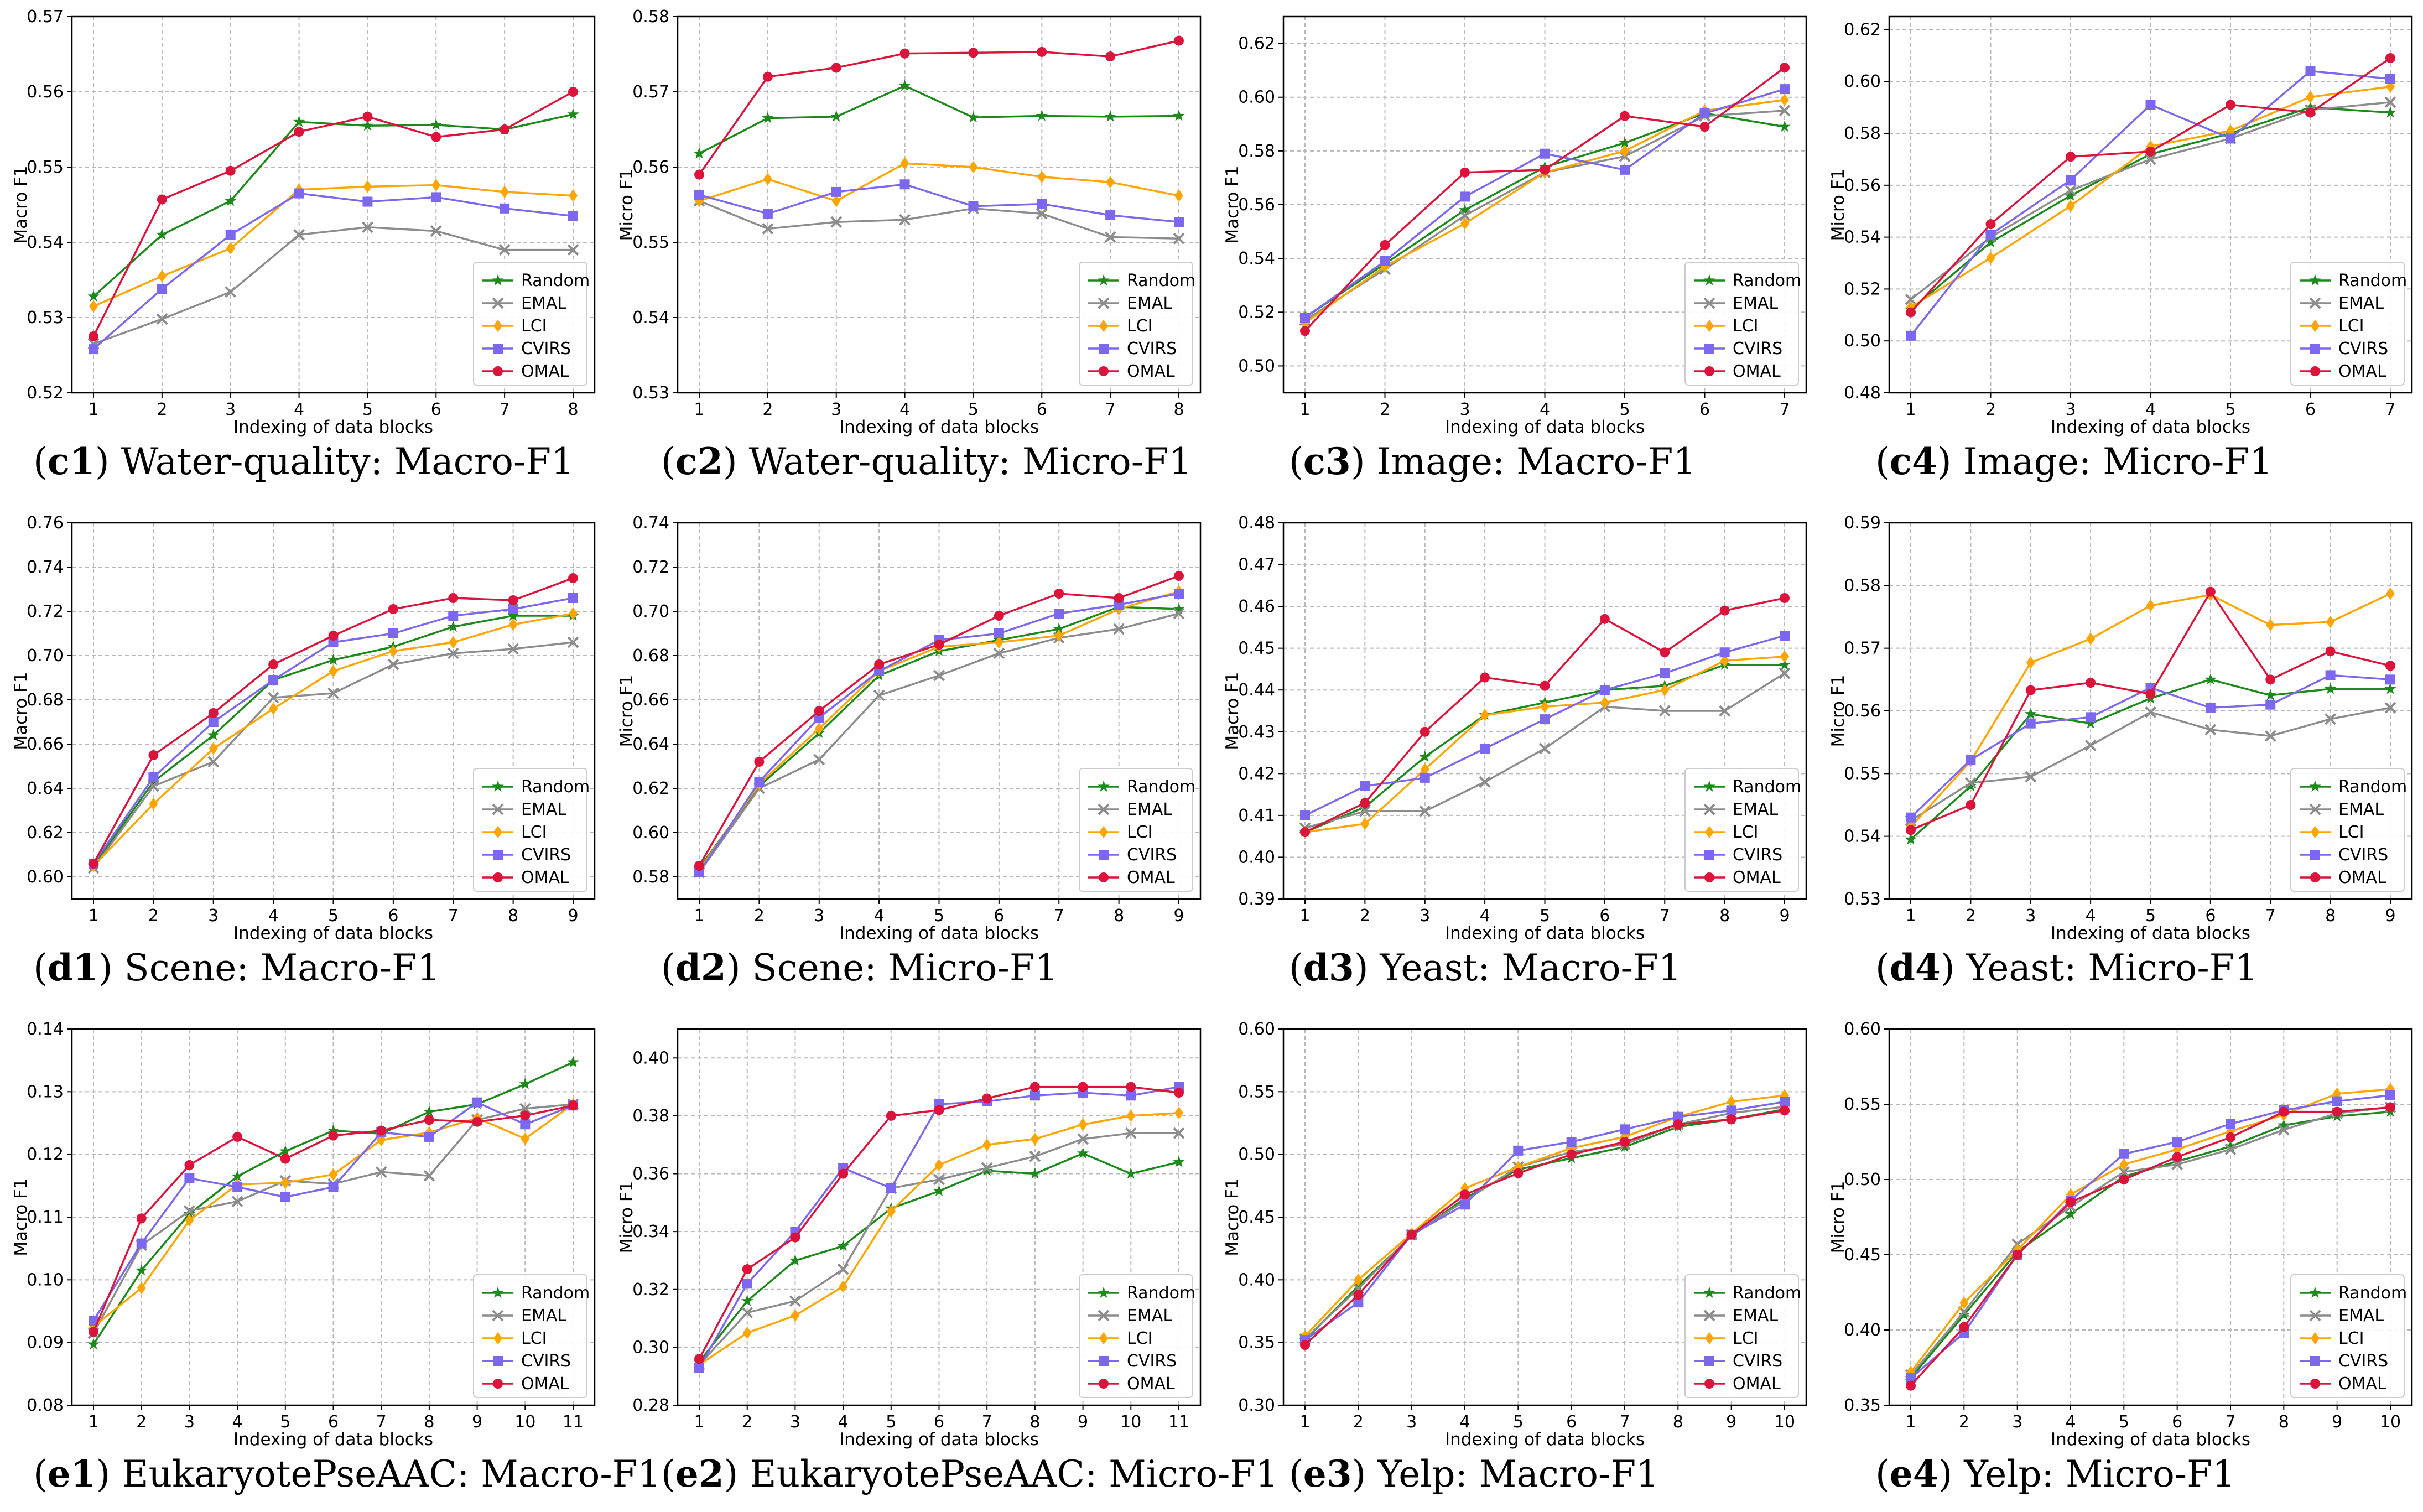 This screenshot has width=2423, height=1512. I want to click on legend-label-lci: LCI, so click(1140, 326).